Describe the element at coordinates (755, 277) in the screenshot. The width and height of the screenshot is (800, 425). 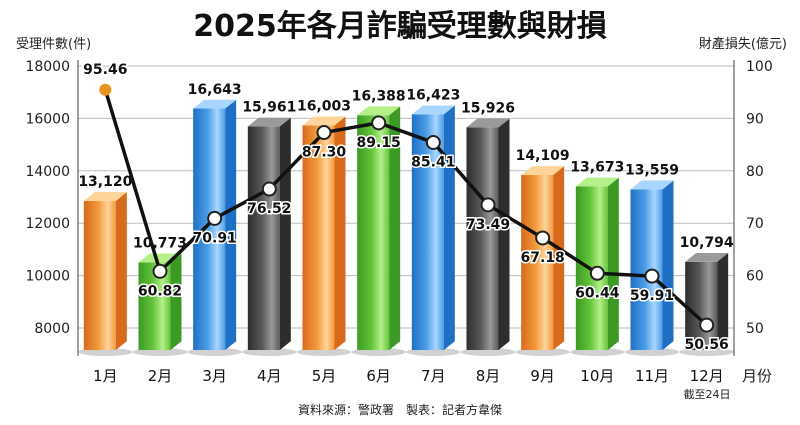
I see `y2-tick-label: 60` at that location.